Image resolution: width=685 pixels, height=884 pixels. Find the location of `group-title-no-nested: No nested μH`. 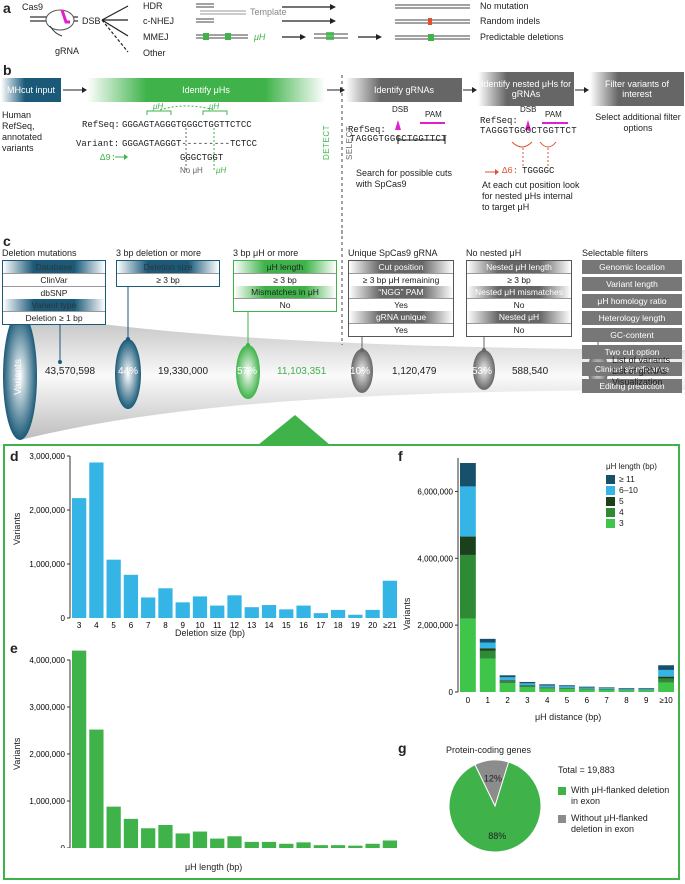

group-title-no-nested: No nested μH is located at coordinates (494, 253).